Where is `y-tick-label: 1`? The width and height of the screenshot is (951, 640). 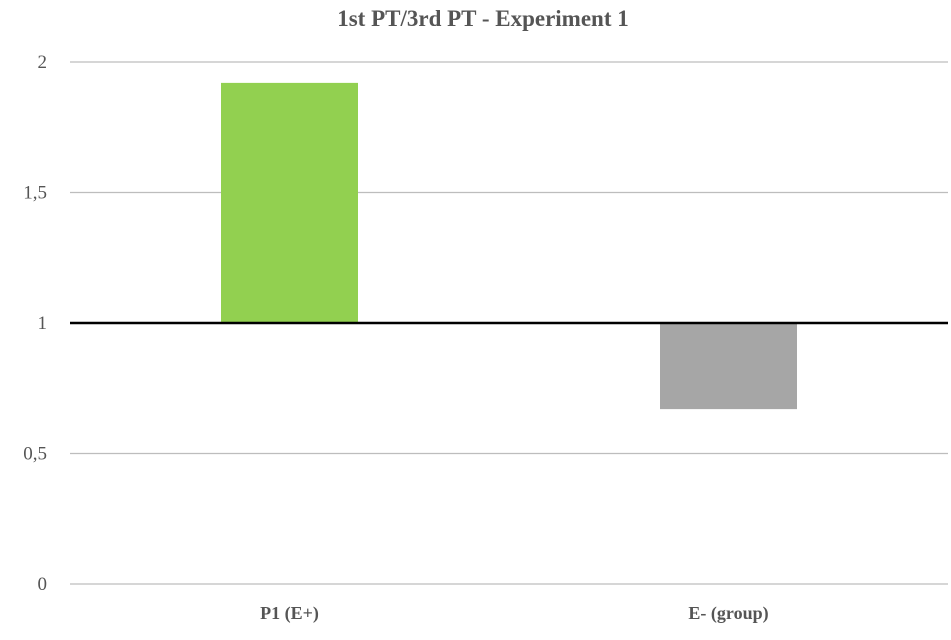
y-tick-label: 1 is located at coordinates (43, 323).